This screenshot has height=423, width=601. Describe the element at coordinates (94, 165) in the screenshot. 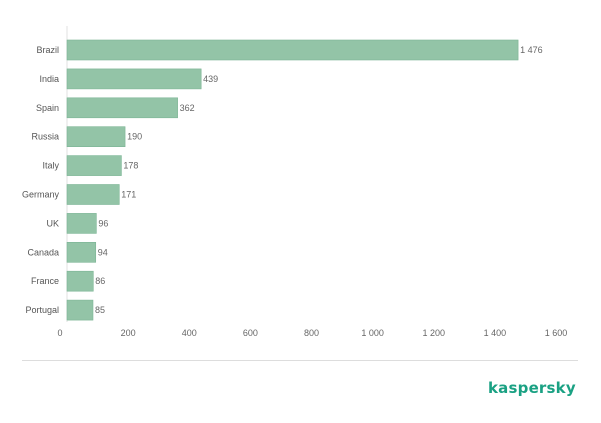

I see `bar-italy` at that location.